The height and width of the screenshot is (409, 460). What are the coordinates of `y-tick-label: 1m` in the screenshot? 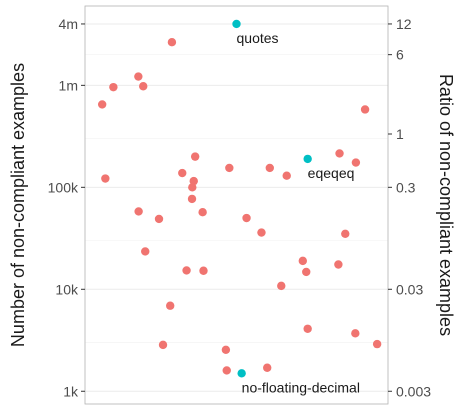 It's located at (68, 85).